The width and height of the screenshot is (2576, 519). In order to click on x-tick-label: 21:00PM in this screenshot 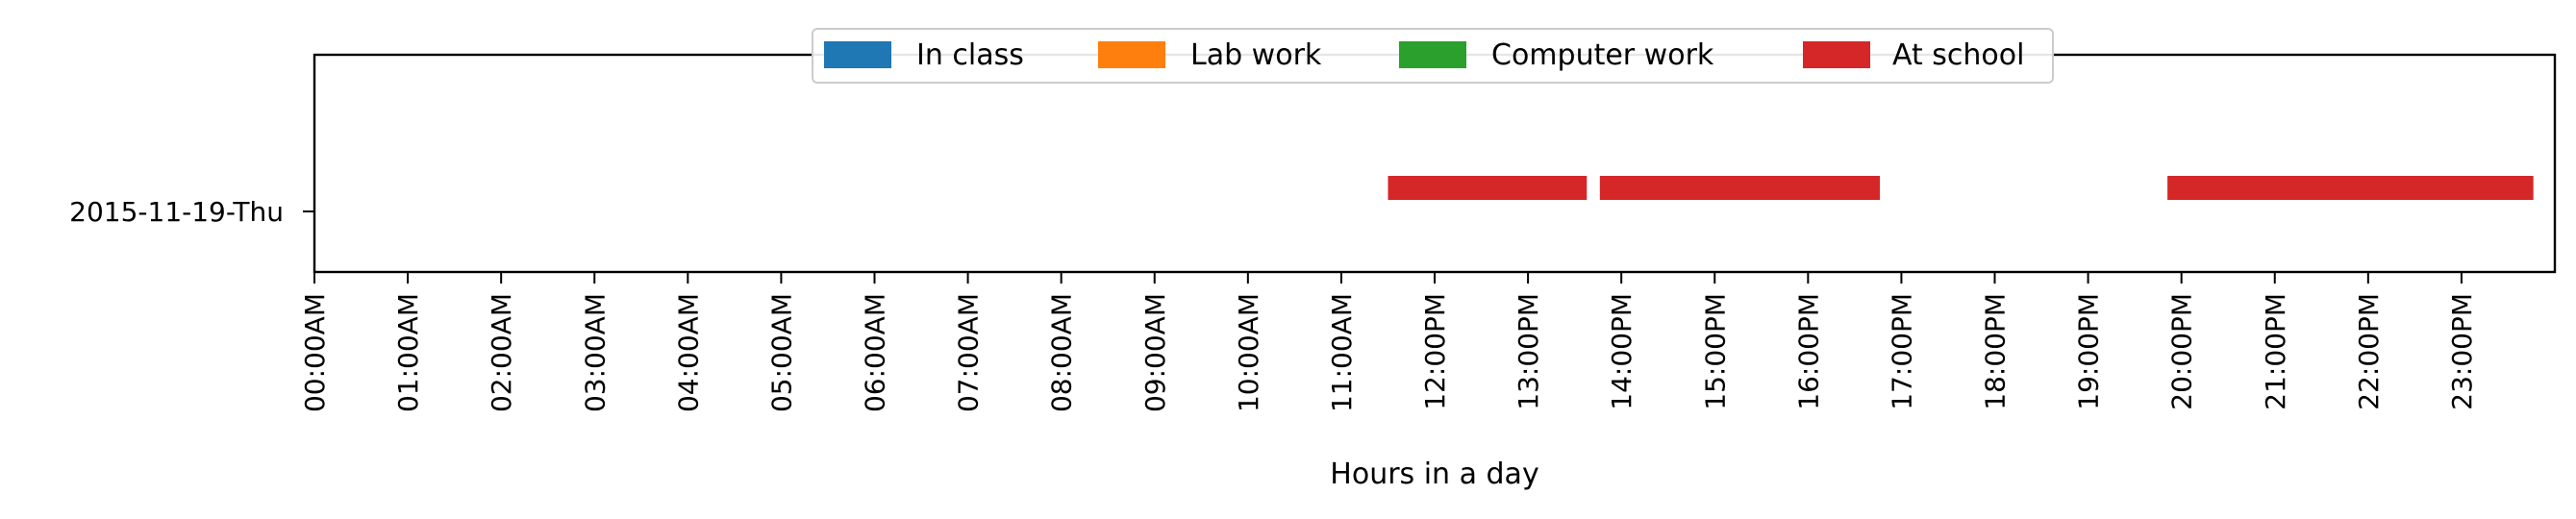, I will do `click(2275, 351)`.